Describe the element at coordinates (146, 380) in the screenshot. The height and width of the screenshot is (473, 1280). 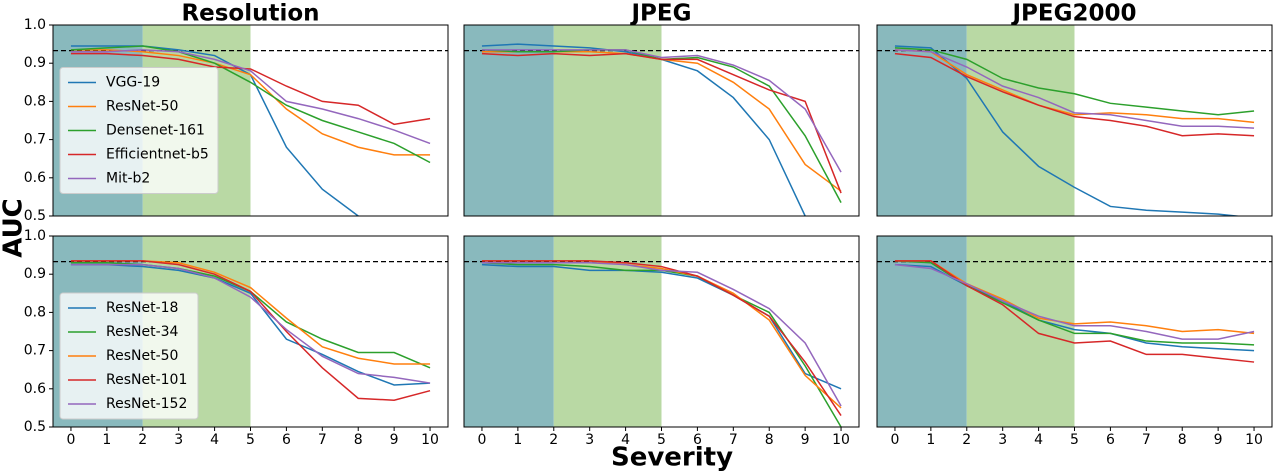
I see `legend-label: ResNet-101` at that location.